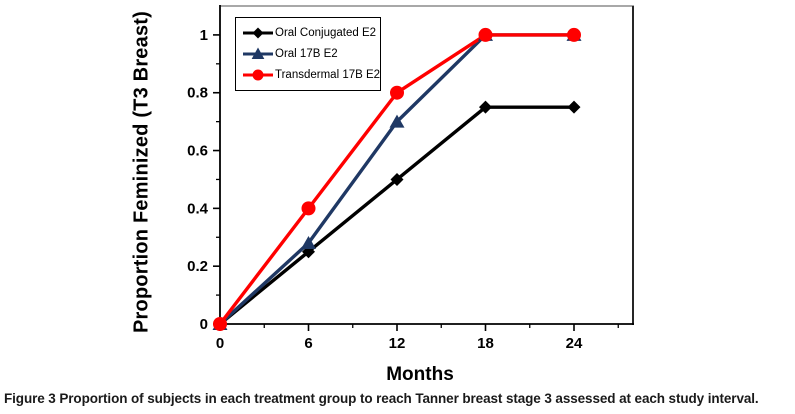 This screenshot has width=795, height=414. What do you see at coordinates (308, 343) in the screenshot?
I see `svg-text: 6` at bounding box center [308, 343].